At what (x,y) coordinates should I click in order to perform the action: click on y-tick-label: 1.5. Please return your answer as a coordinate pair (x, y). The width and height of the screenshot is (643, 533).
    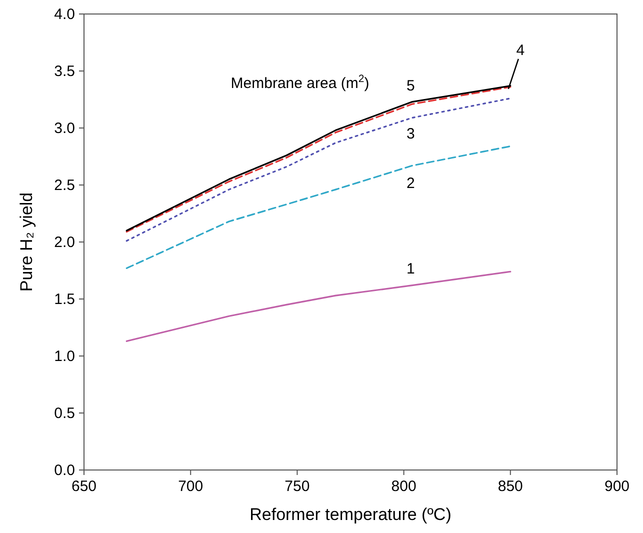
    Looking at the image, I should click on (64, 299).